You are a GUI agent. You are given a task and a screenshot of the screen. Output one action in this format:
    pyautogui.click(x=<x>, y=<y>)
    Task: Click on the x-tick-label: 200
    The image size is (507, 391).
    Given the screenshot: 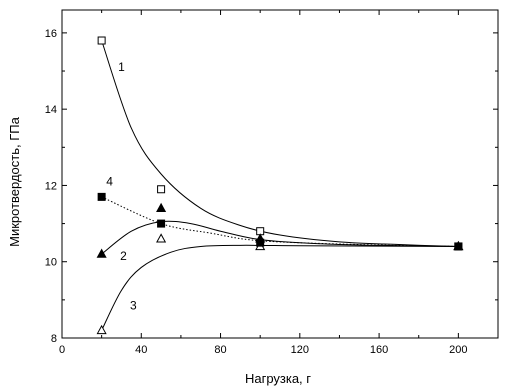 What is the action you would take?
    pyautogui.click(x=458, y=350)
    